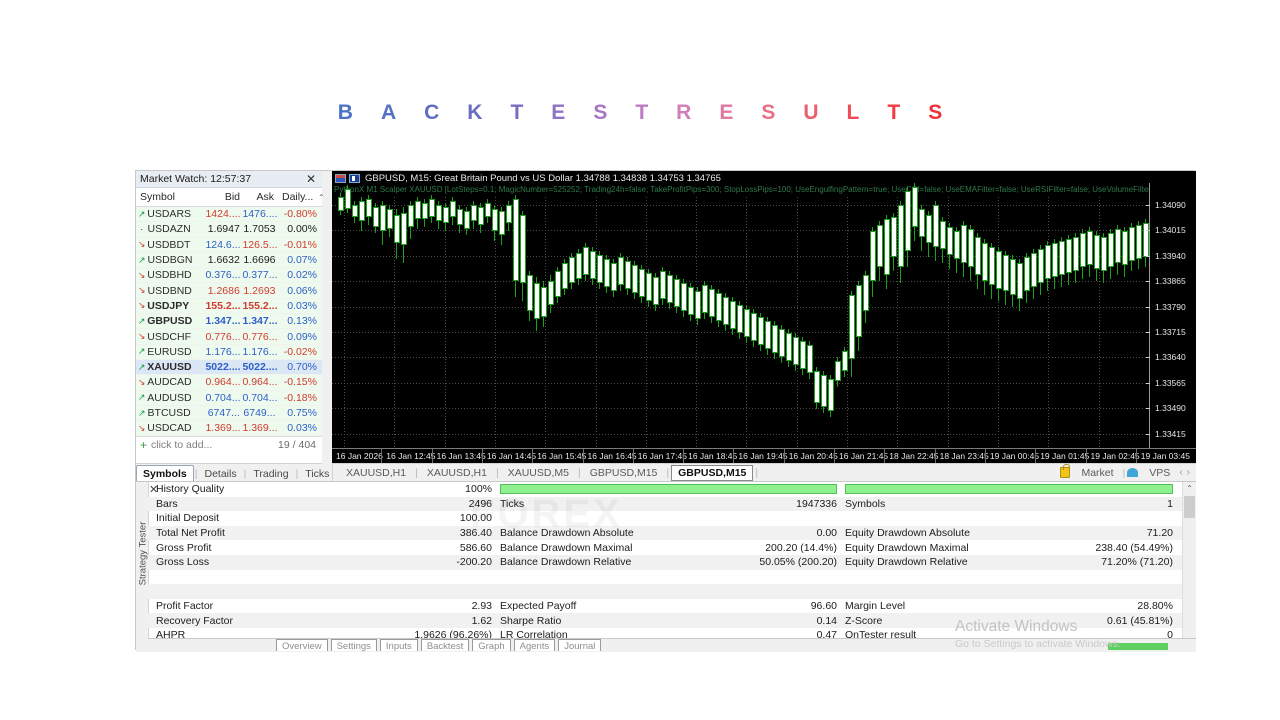 This screenshot has width=1280, height=720. I want to click on symbol-name: USDAZN, so click(169, 229).